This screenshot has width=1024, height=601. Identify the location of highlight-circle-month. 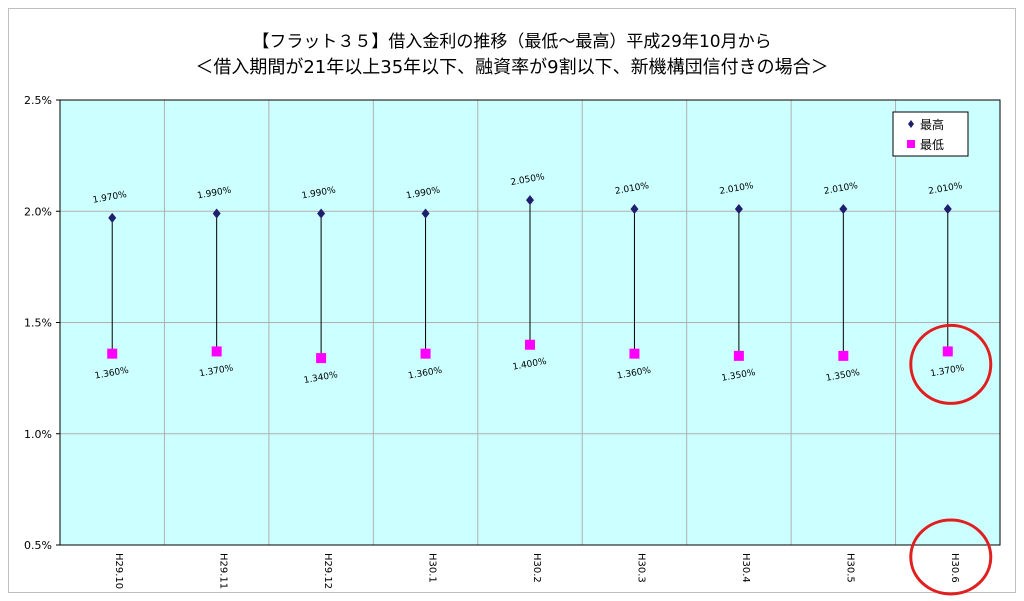
(951, 557).